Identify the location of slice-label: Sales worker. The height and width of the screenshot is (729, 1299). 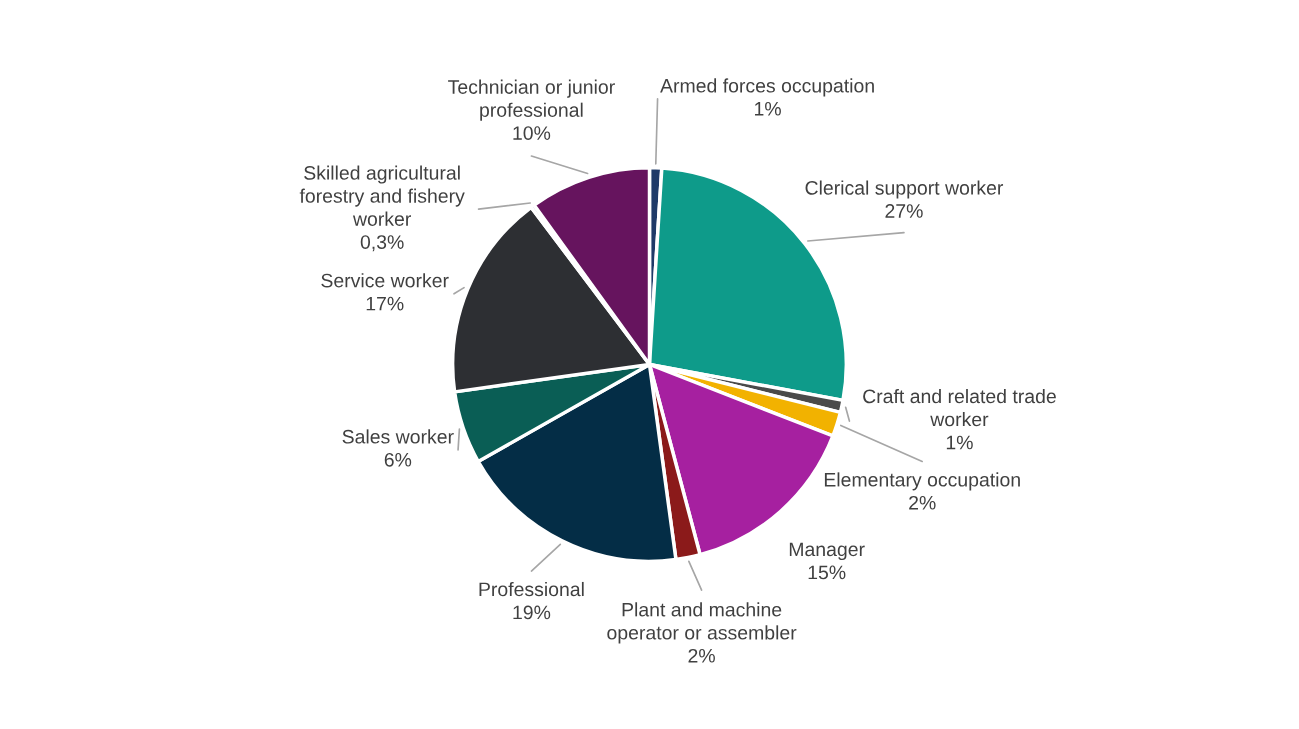
(398, 436).